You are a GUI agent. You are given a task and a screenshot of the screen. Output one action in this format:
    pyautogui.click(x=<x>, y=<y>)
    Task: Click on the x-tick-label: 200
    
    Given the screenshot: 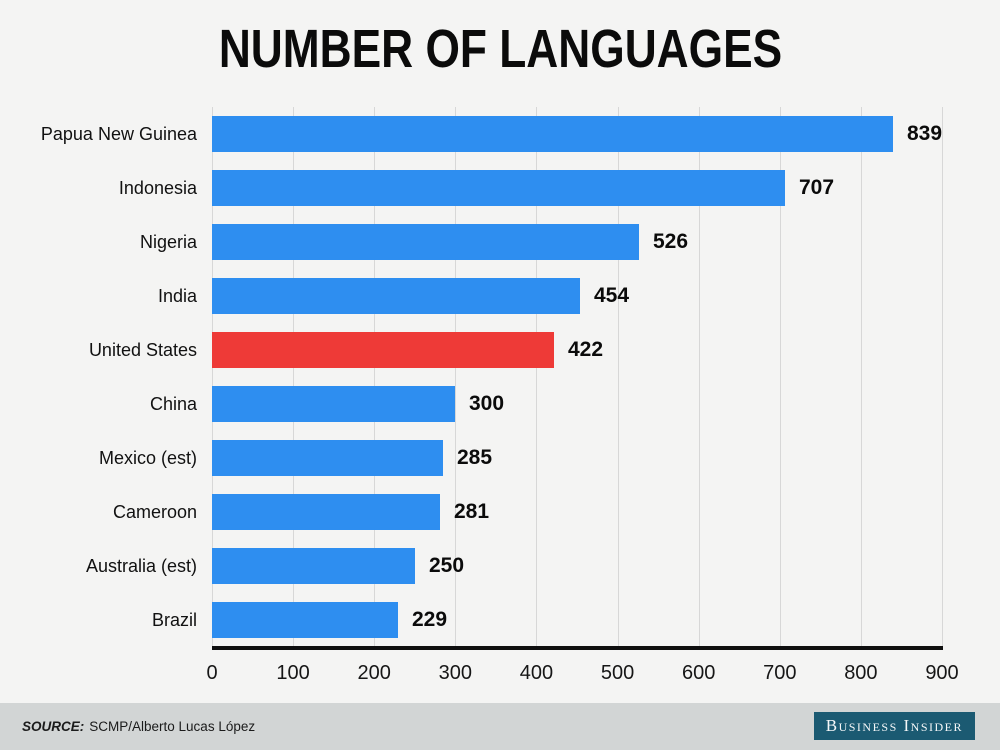 What is the action you would take?
    pyautogui.click(x=374, y=673)
    